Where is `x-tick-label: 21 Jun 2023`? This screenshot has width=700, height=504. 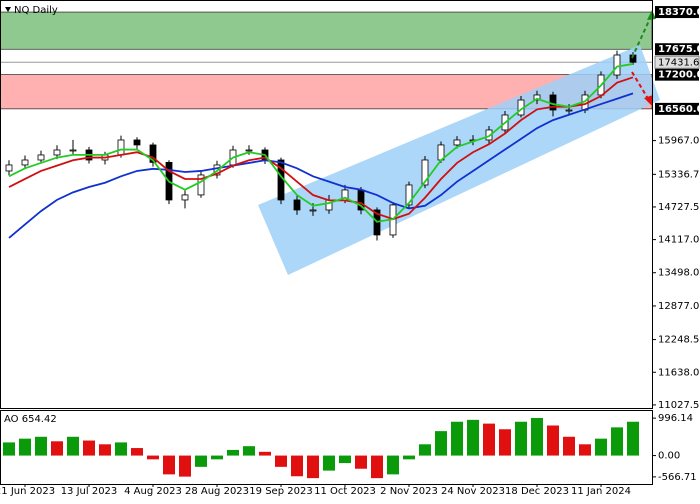
x-tick-label: 21 Jun 2023 is located at coordinates (27, 491).